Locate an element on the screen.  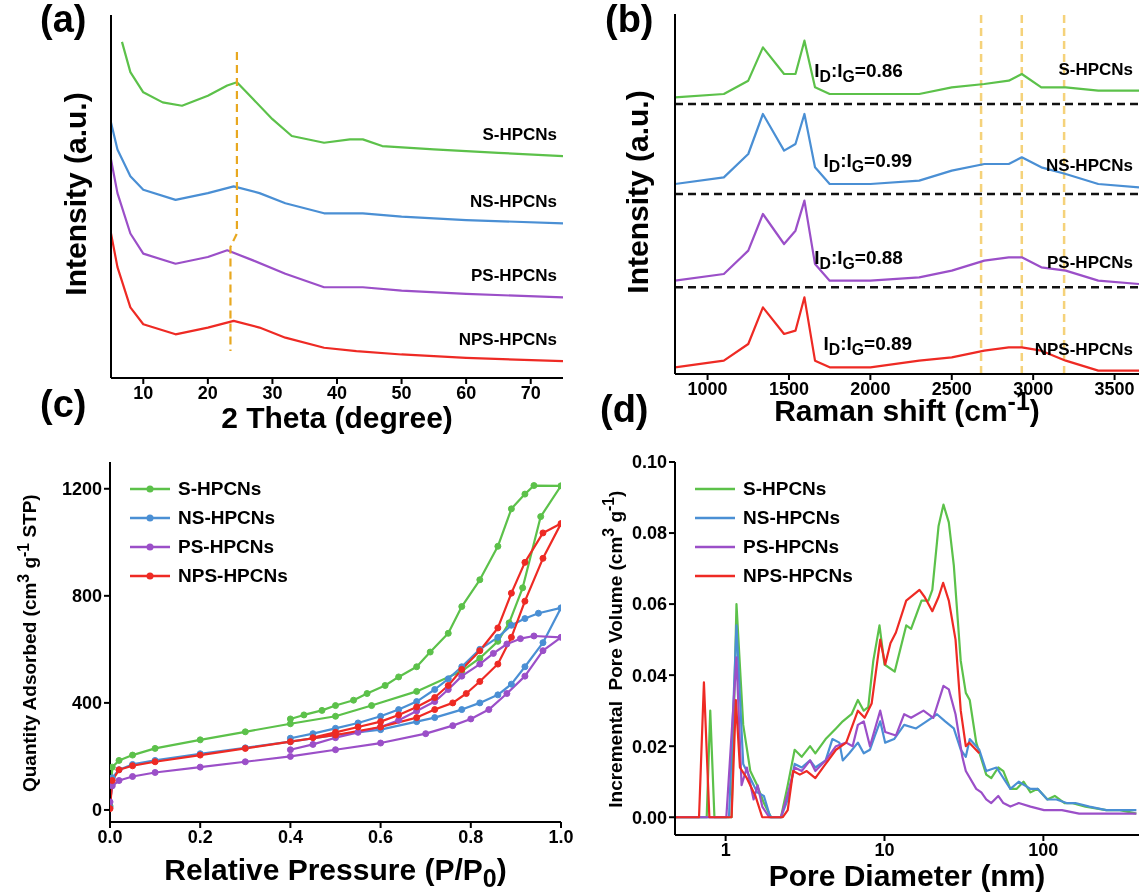
y-tick-label: 800 is located at coordinates (86, 596).